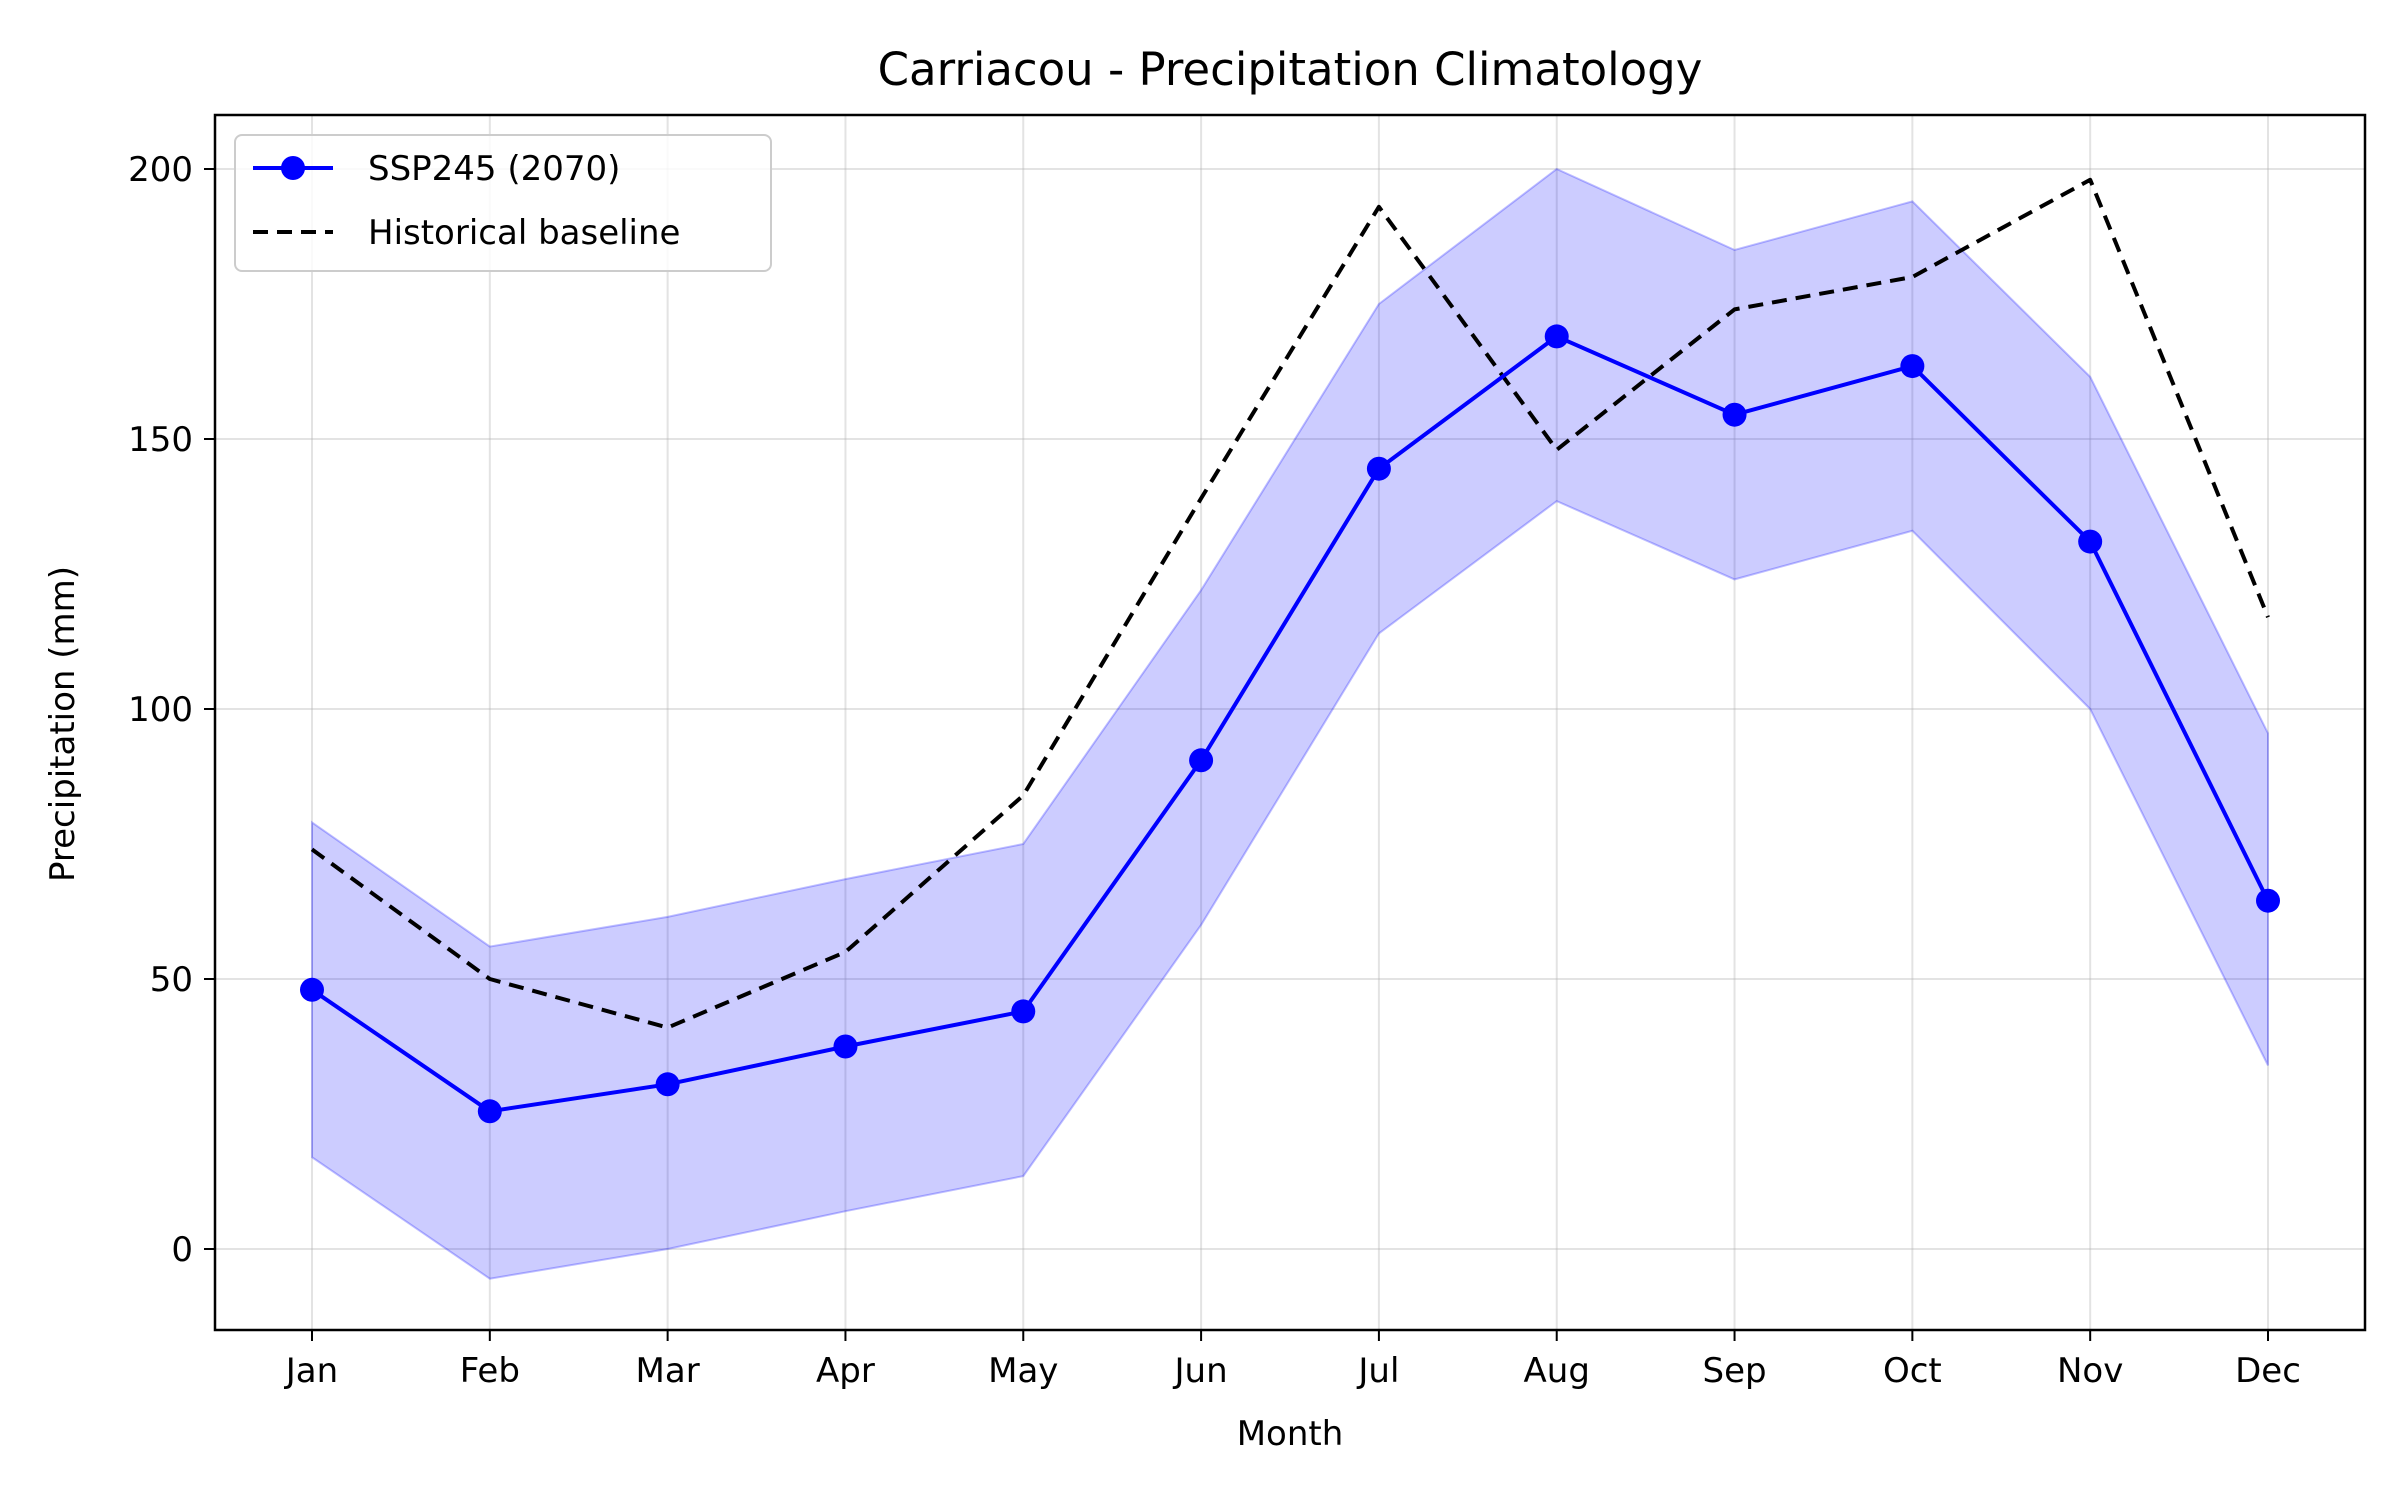 The image size is (2400, 1500). Describe the element at coordinates (160, 440) in the screenshot. I see `y-tick-label: 150` at that location.